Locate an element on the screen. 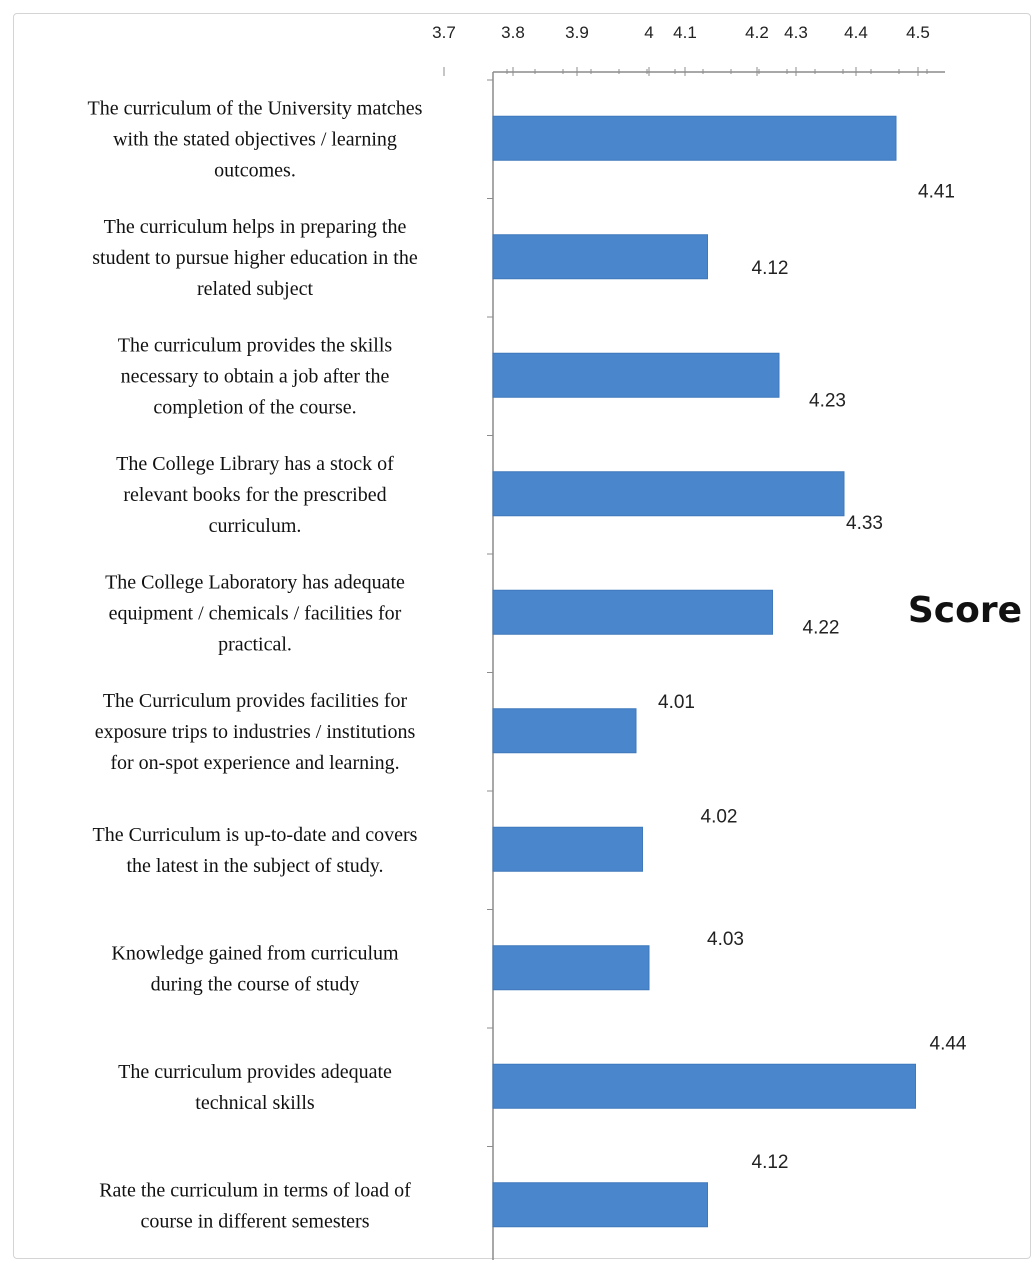 Image resolution: width=1036 pixels, height=1263 pixels. x-tick-label: 3.9 is located at coordinates (577, 32).